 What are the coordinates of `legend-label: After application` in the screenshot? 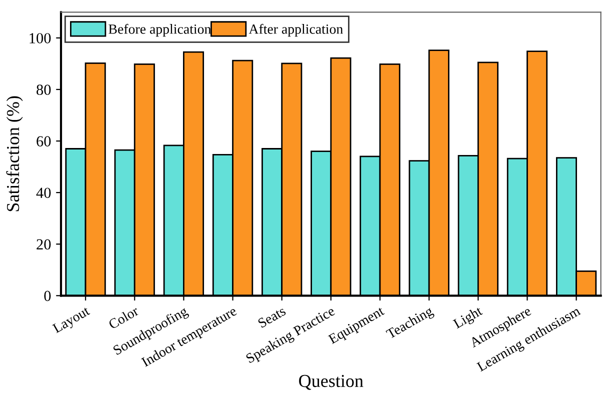 It's located at (295, 30).